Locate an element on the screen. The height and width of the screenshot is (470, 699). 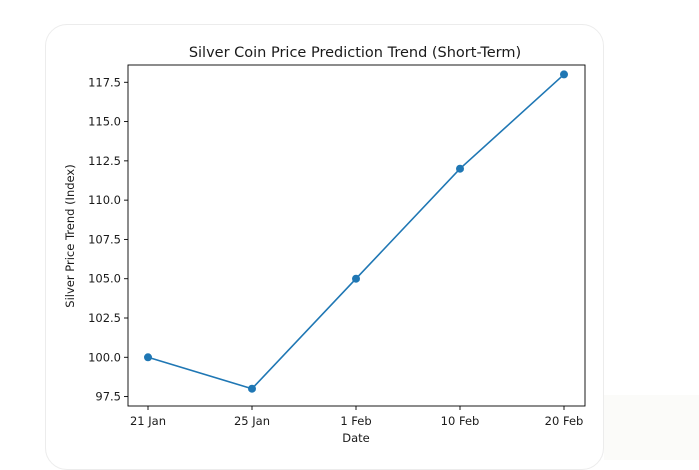
y-axis-label: Silver Price Trend (Index) is located at coordinates (70, 235).